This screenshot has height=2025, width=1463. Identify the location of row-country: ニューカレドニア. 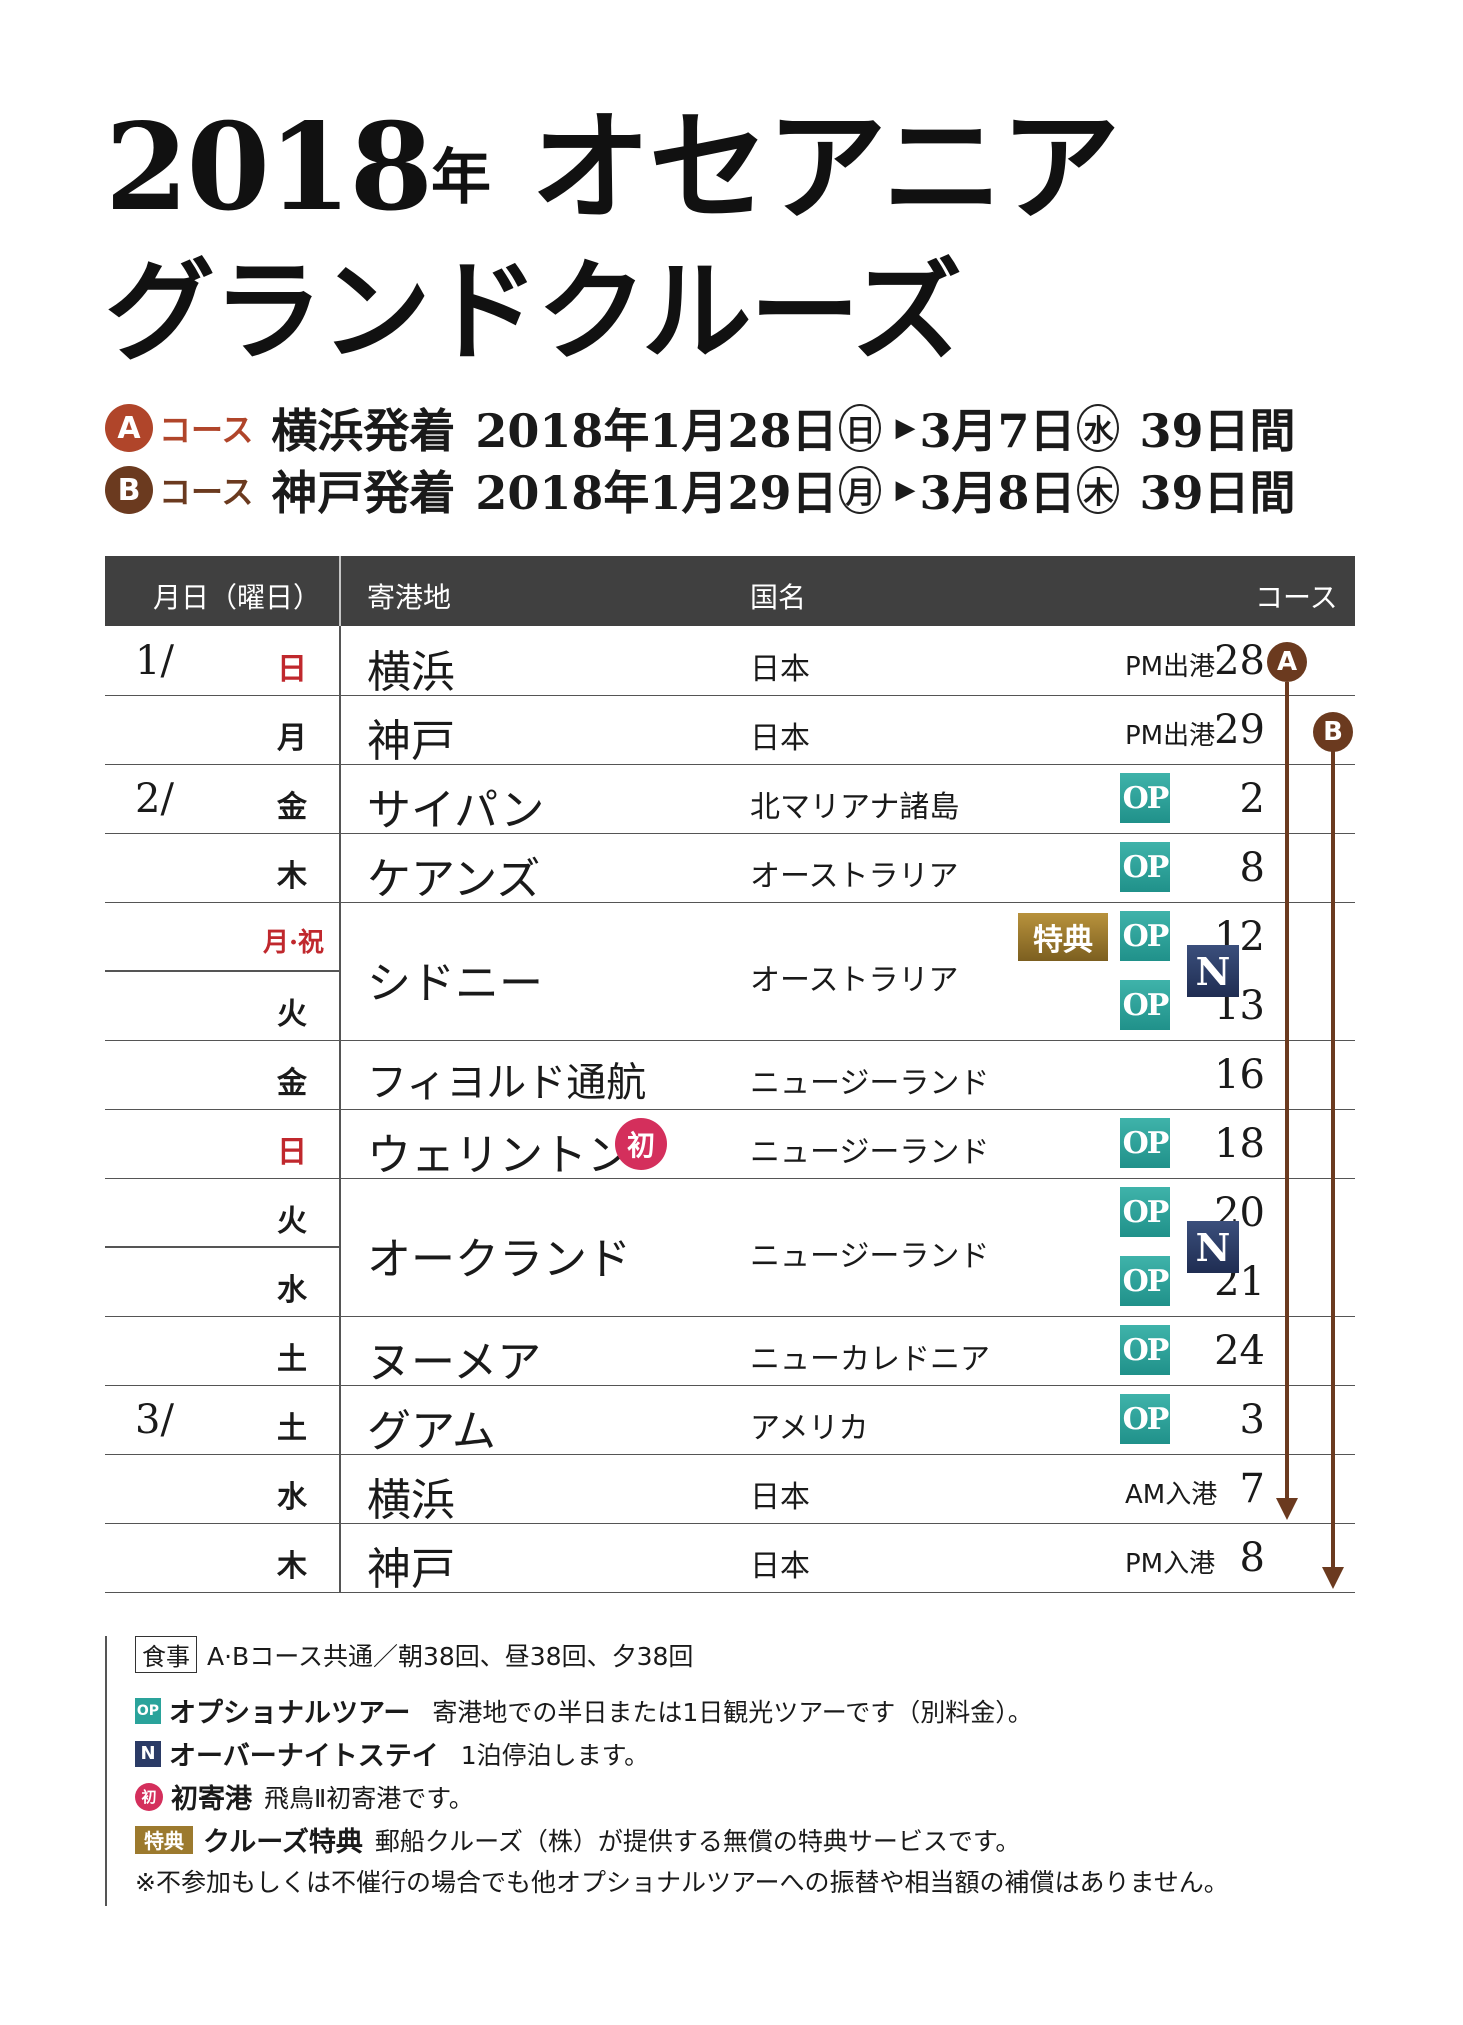
(870, 1359).